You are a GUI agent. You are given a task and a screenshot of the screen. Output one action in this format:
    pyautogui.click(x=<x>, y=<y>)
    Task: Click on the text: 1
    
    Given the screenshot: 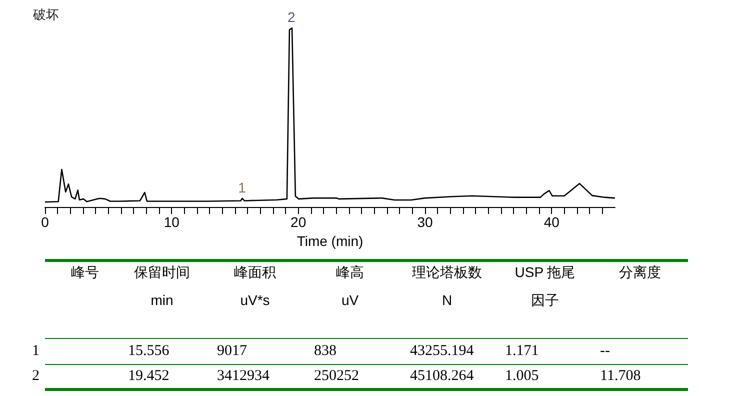 What is the action you would take?
    pyautogui.click(x=36, y=351)
    